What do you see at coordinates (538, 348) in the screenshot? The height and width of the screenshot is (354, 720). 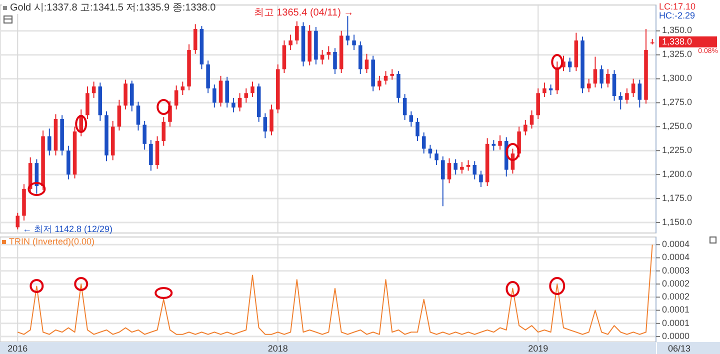 I see `x-tick-label: 2019` at bounding box center [538, 348].